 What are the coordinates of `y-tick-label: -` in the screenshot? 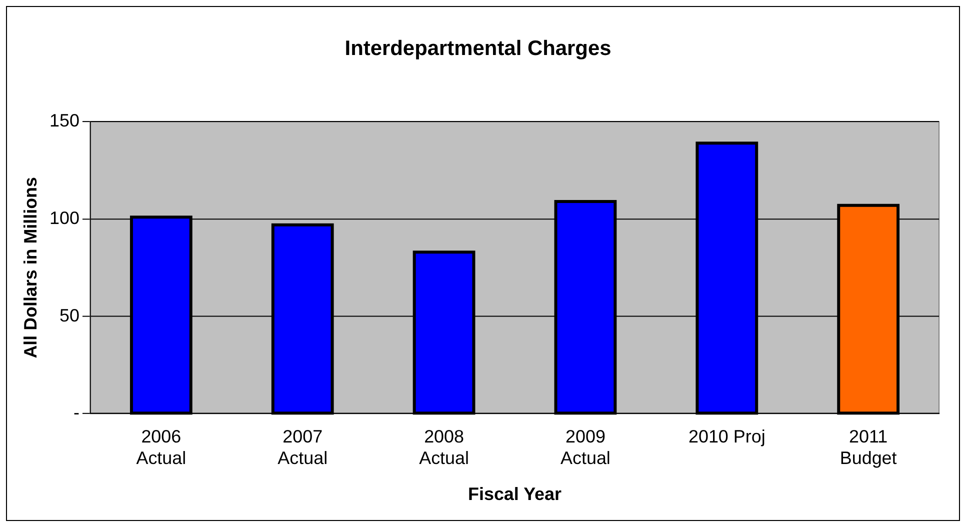 It's located at (76, 412).